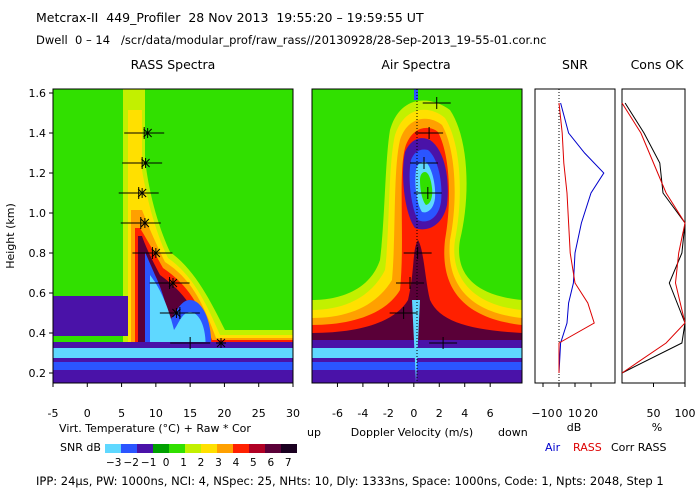 The width and height of the screenshot is (700, 500). What do you see at coordinates (190, 413) in the screenshot?
I see `rass-xtick-label: 15` at bounding box center [190, 413].